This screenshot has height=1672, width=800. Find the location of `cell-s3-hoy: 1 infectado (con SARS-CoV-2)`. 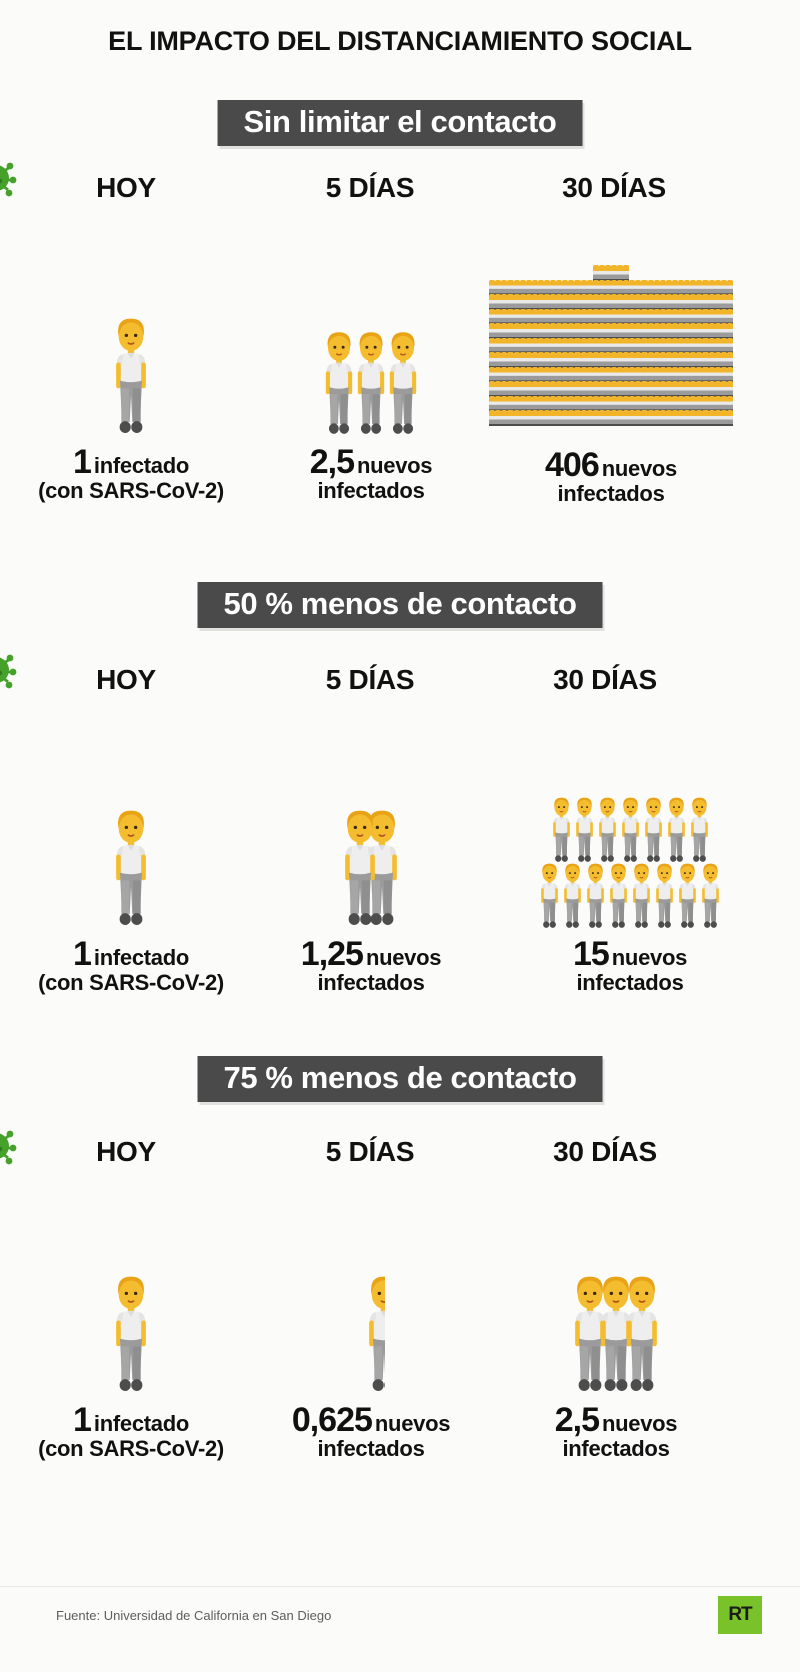

cell-s3-hoy: 1 infectado (con SARS-CoV-2) is located at coordinates (131, 1354).